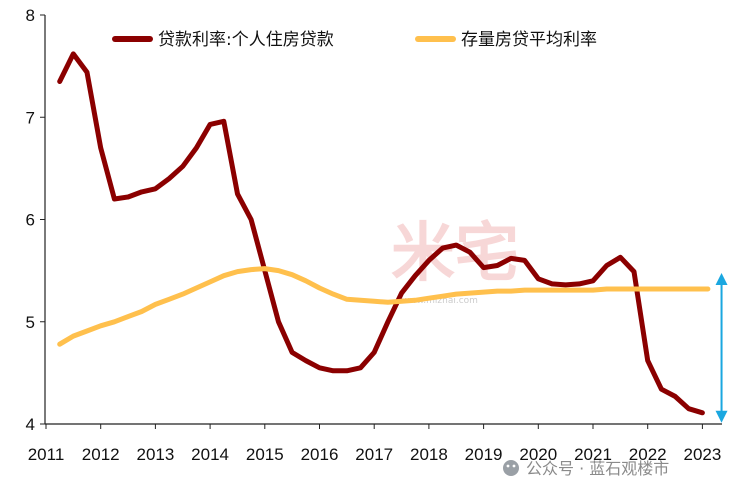 Image resolution: width=740 pixels, height=500 pixels. Describe the element at coordinates (440, 301) in the screenshot. I see `watermark-subtext: www.mizhai.com` at that location.